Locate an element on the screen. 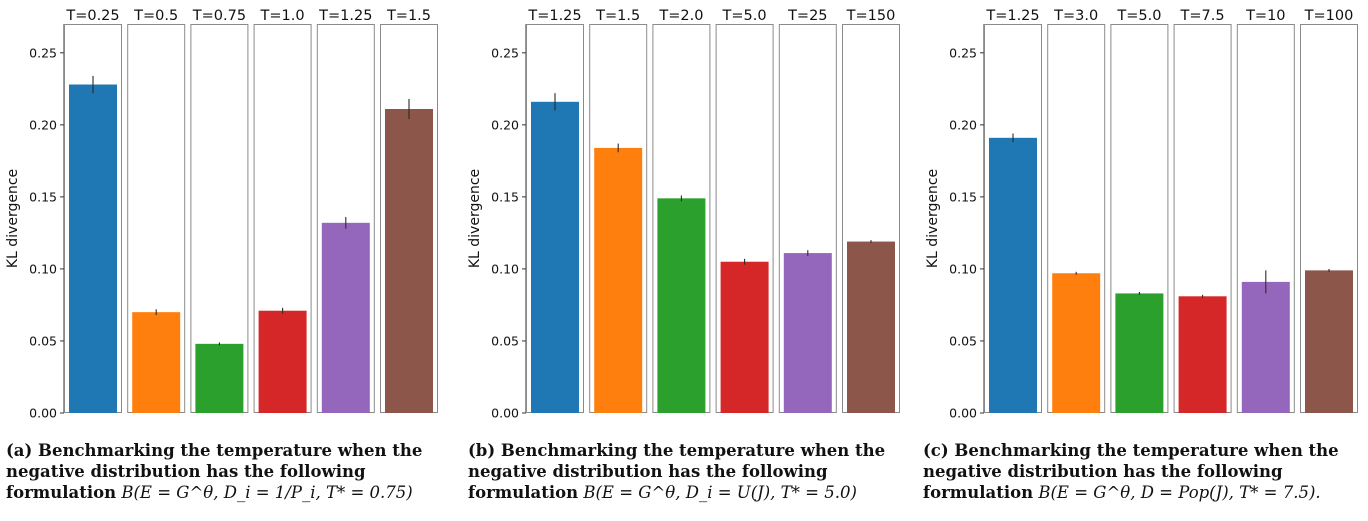 The width and height of the screenshot is (1368, 521). caption-a-formula: B(E = G^θ, D_i = 1/P_i, T* = 0.75) is located at coordinates (267, 492).